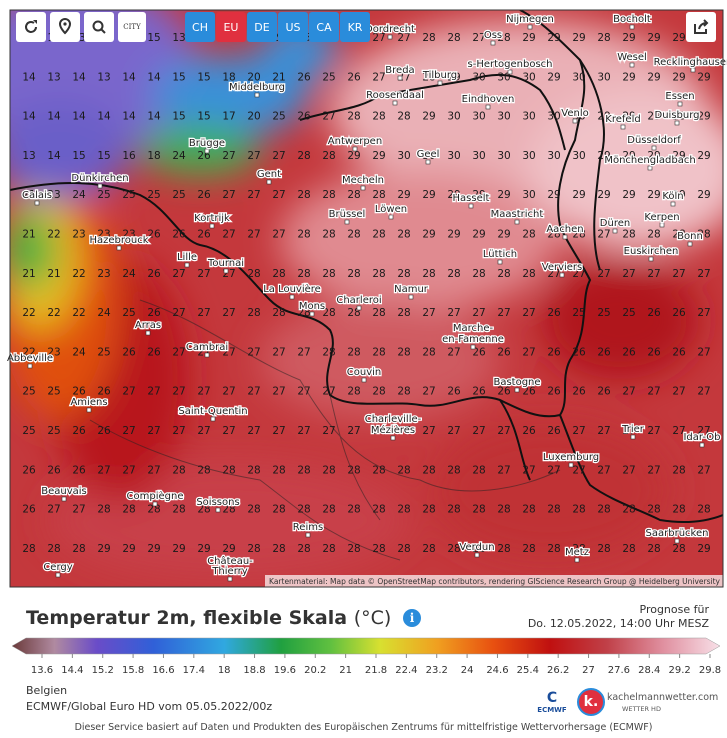 The image size is (727, 738). Describe the element at coordinates (103, 670) in the screenshot. I see `colorbar-tick-label: 15.2` at that location.